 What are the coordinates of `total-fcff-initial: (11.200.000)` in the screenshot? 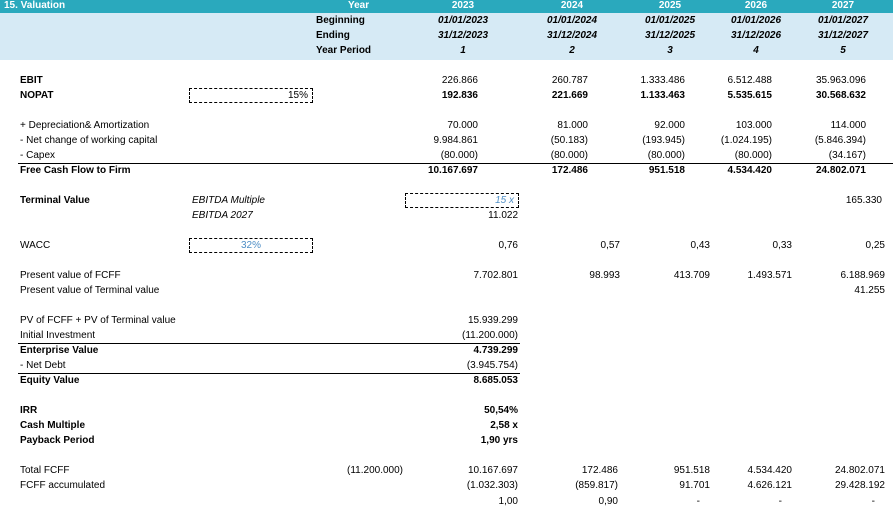 It's located at (375, 470).